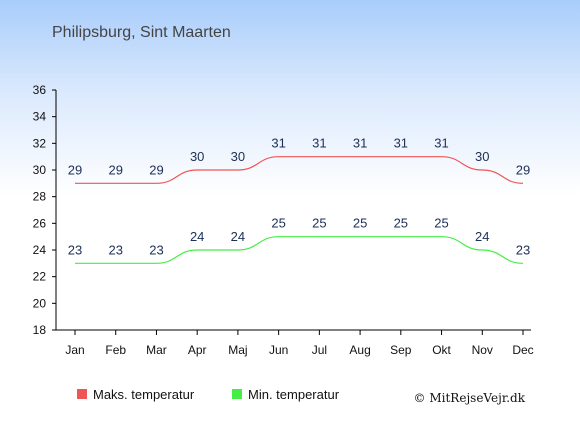 This screenshot has height=435, width=580. Describe the element at coordinates (299, 170) in the screenshot. I see `series-line-max` at that location.